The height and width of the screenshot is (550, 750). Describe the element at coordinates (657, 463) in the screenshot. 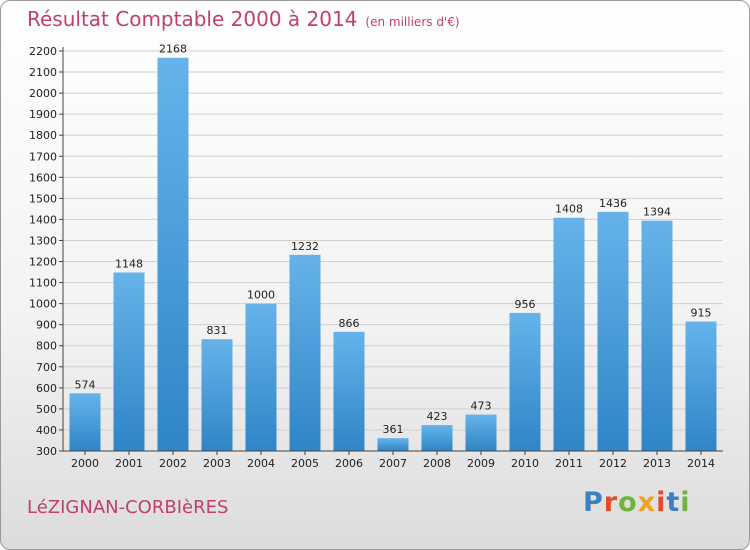

I see `x-tick-label-2013: 2013` at that location.